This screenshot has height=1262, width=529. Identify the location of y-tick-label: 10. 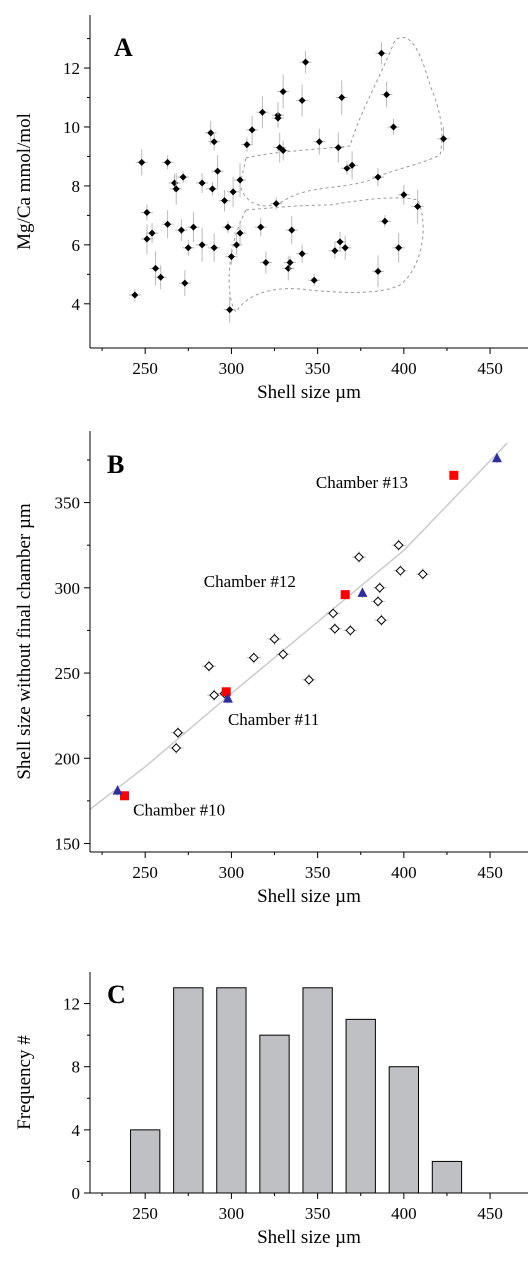
(71, 127).